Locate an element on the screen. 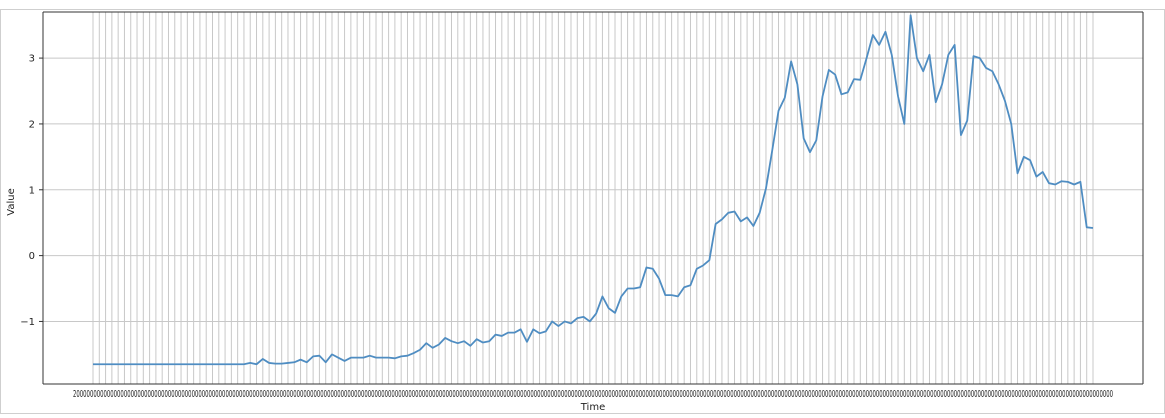 The height and width of the screenshot is (418, 1165). y-tick-label: 0 is located at coordinates (32, 256).